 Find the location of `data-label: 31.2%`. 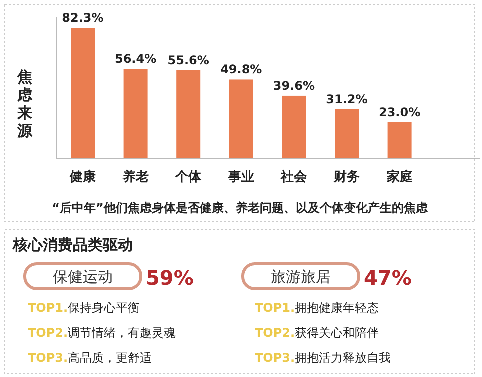

data-label: 31.2% is located at coordinates (347, 99).